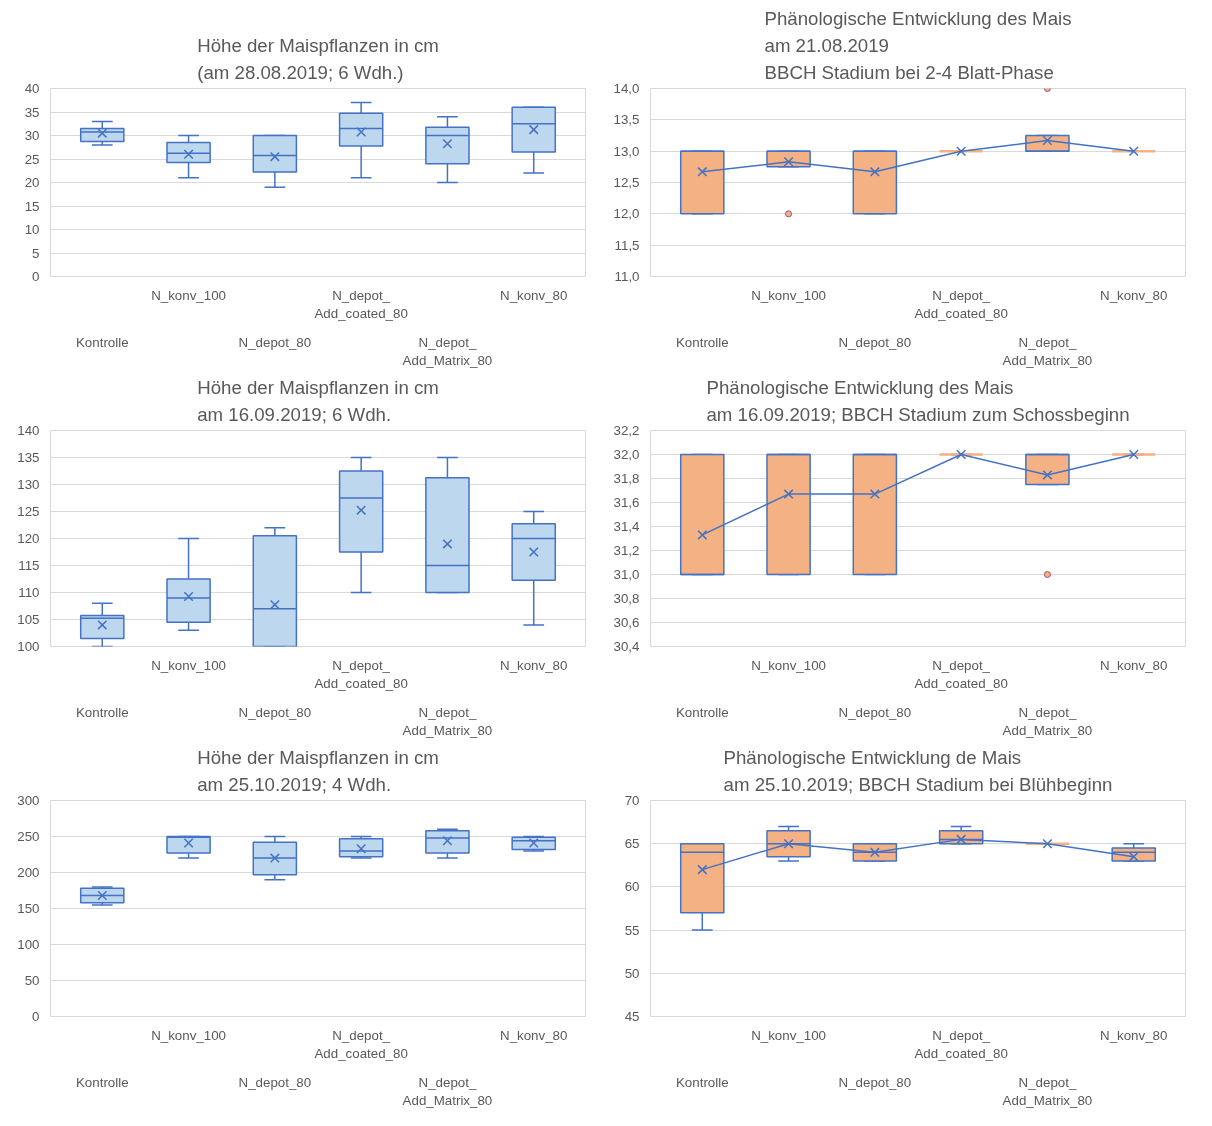  I want to click on y-tick-label: 20, so click(32, 182).